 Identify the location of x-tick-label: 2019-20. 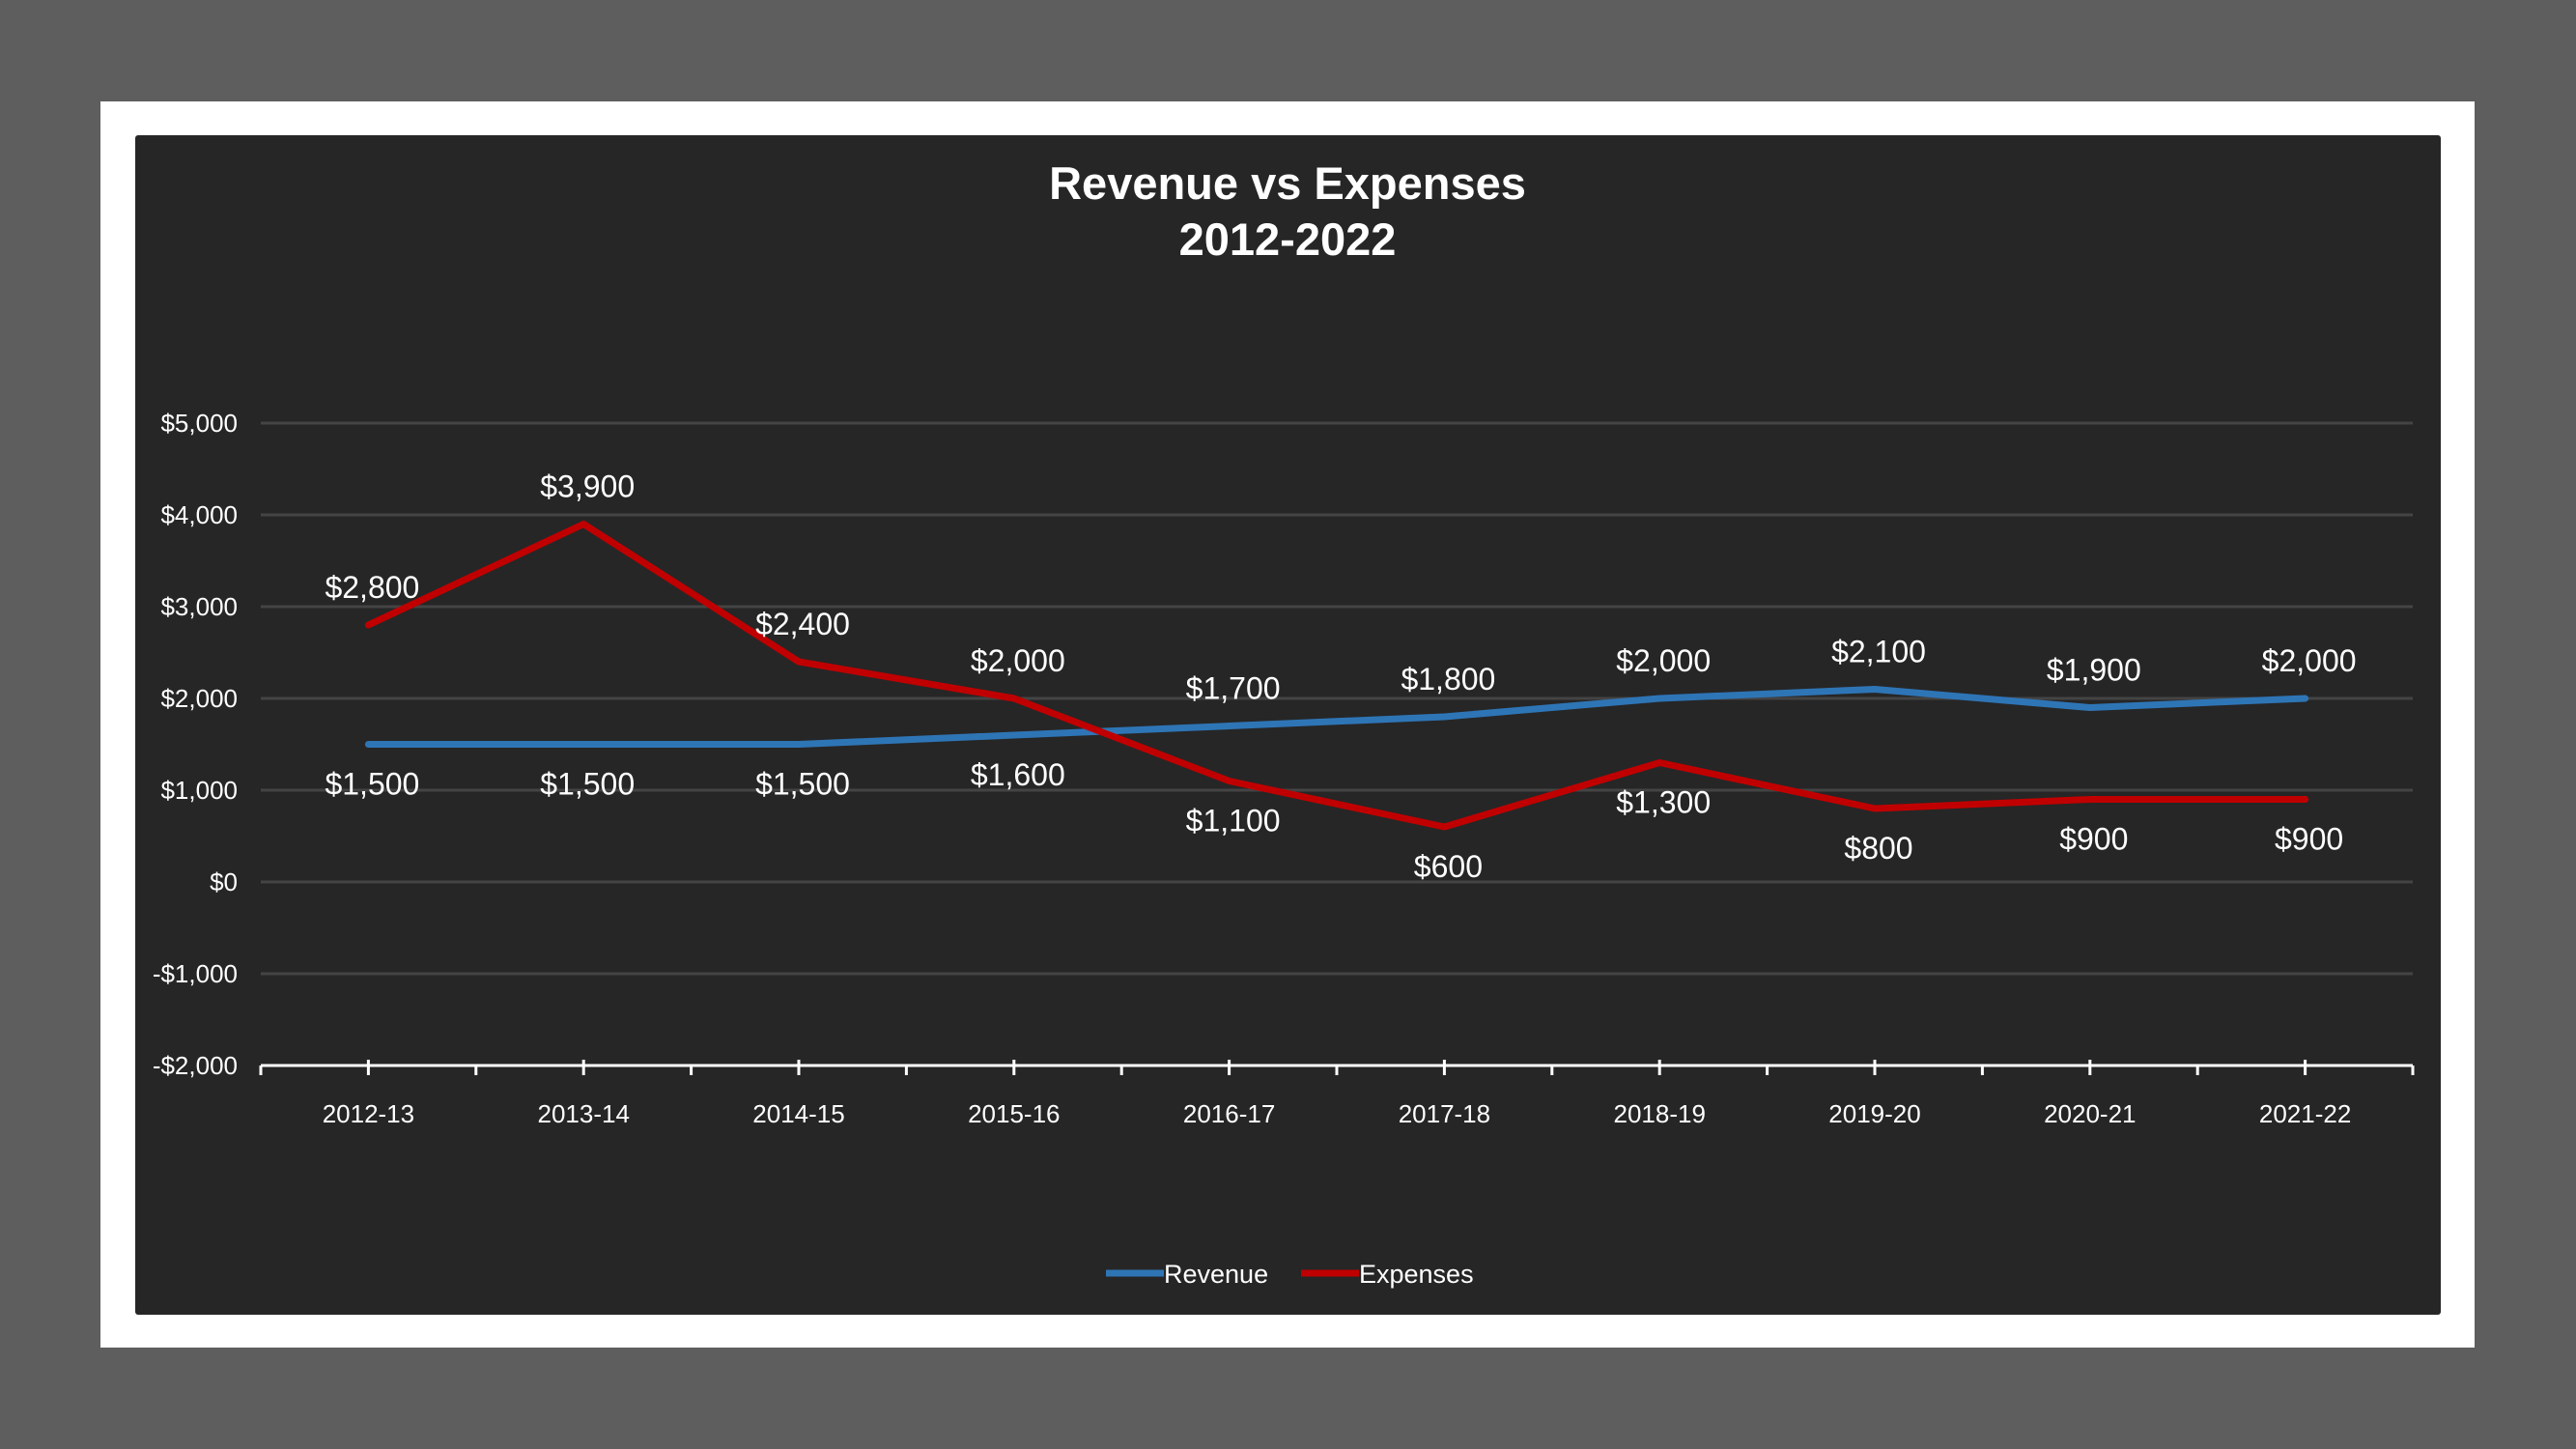
(1874, 1113).